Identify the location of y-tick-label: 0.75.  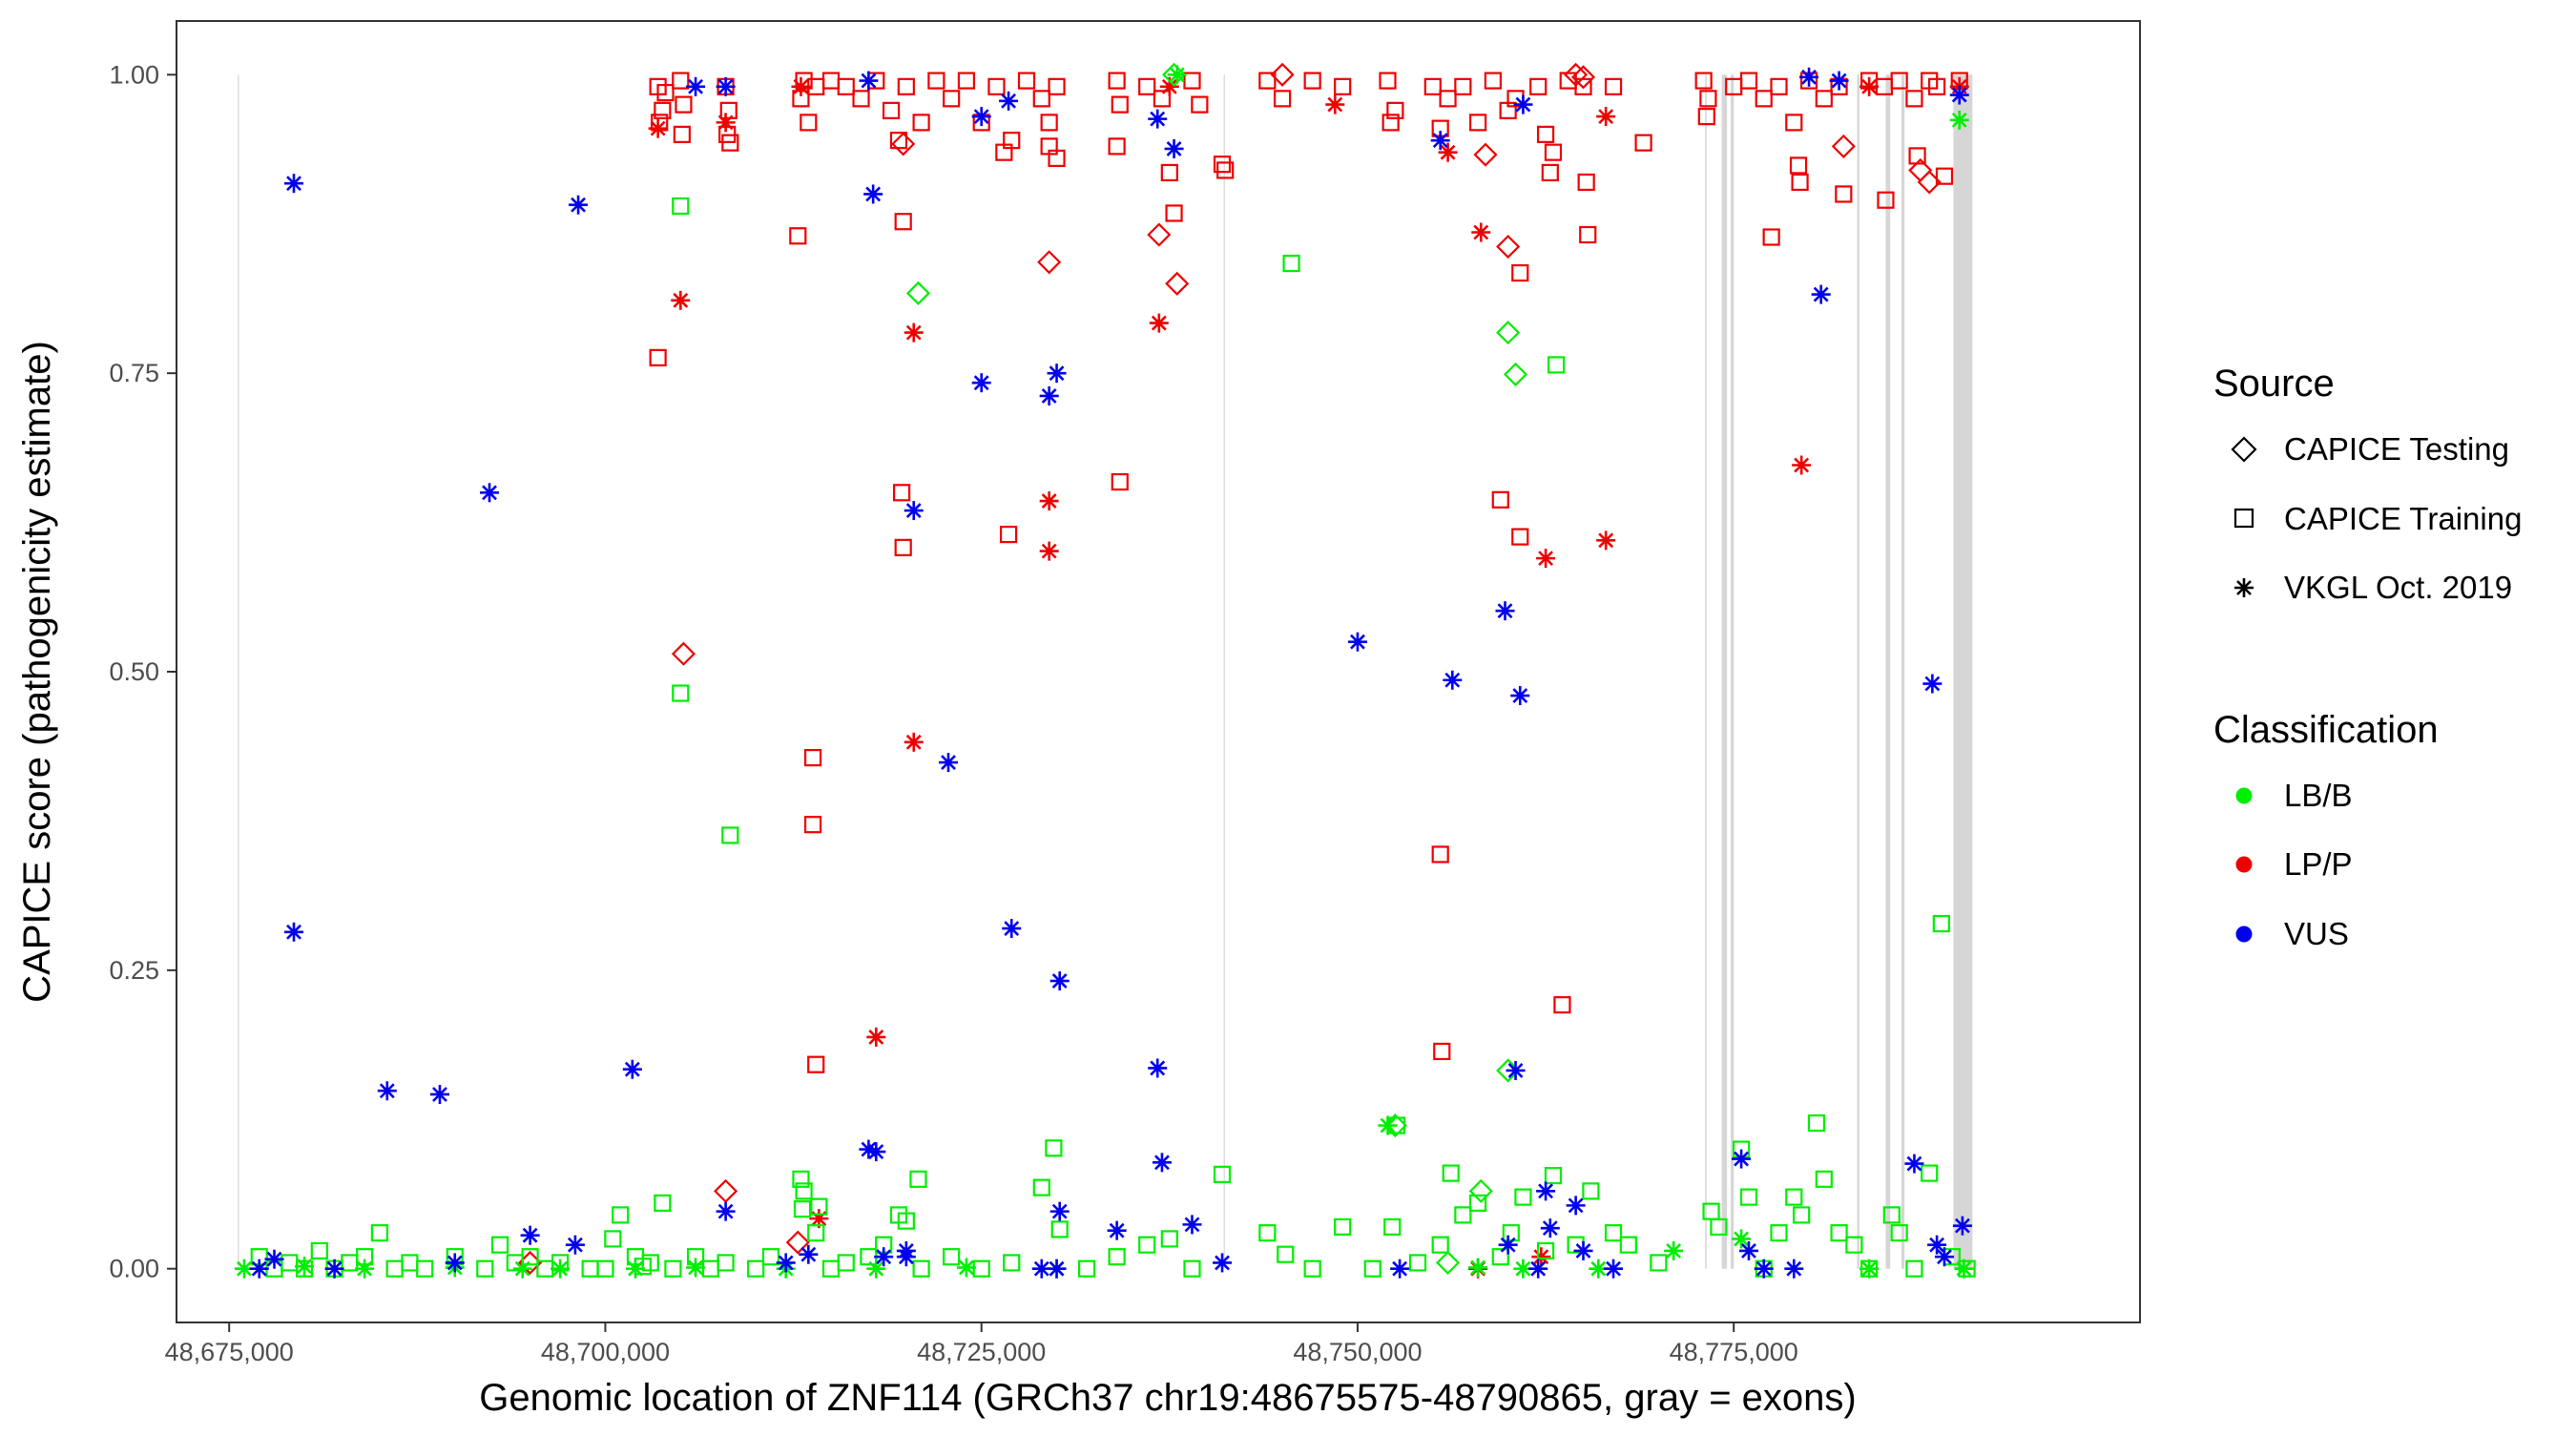
(134, 373).